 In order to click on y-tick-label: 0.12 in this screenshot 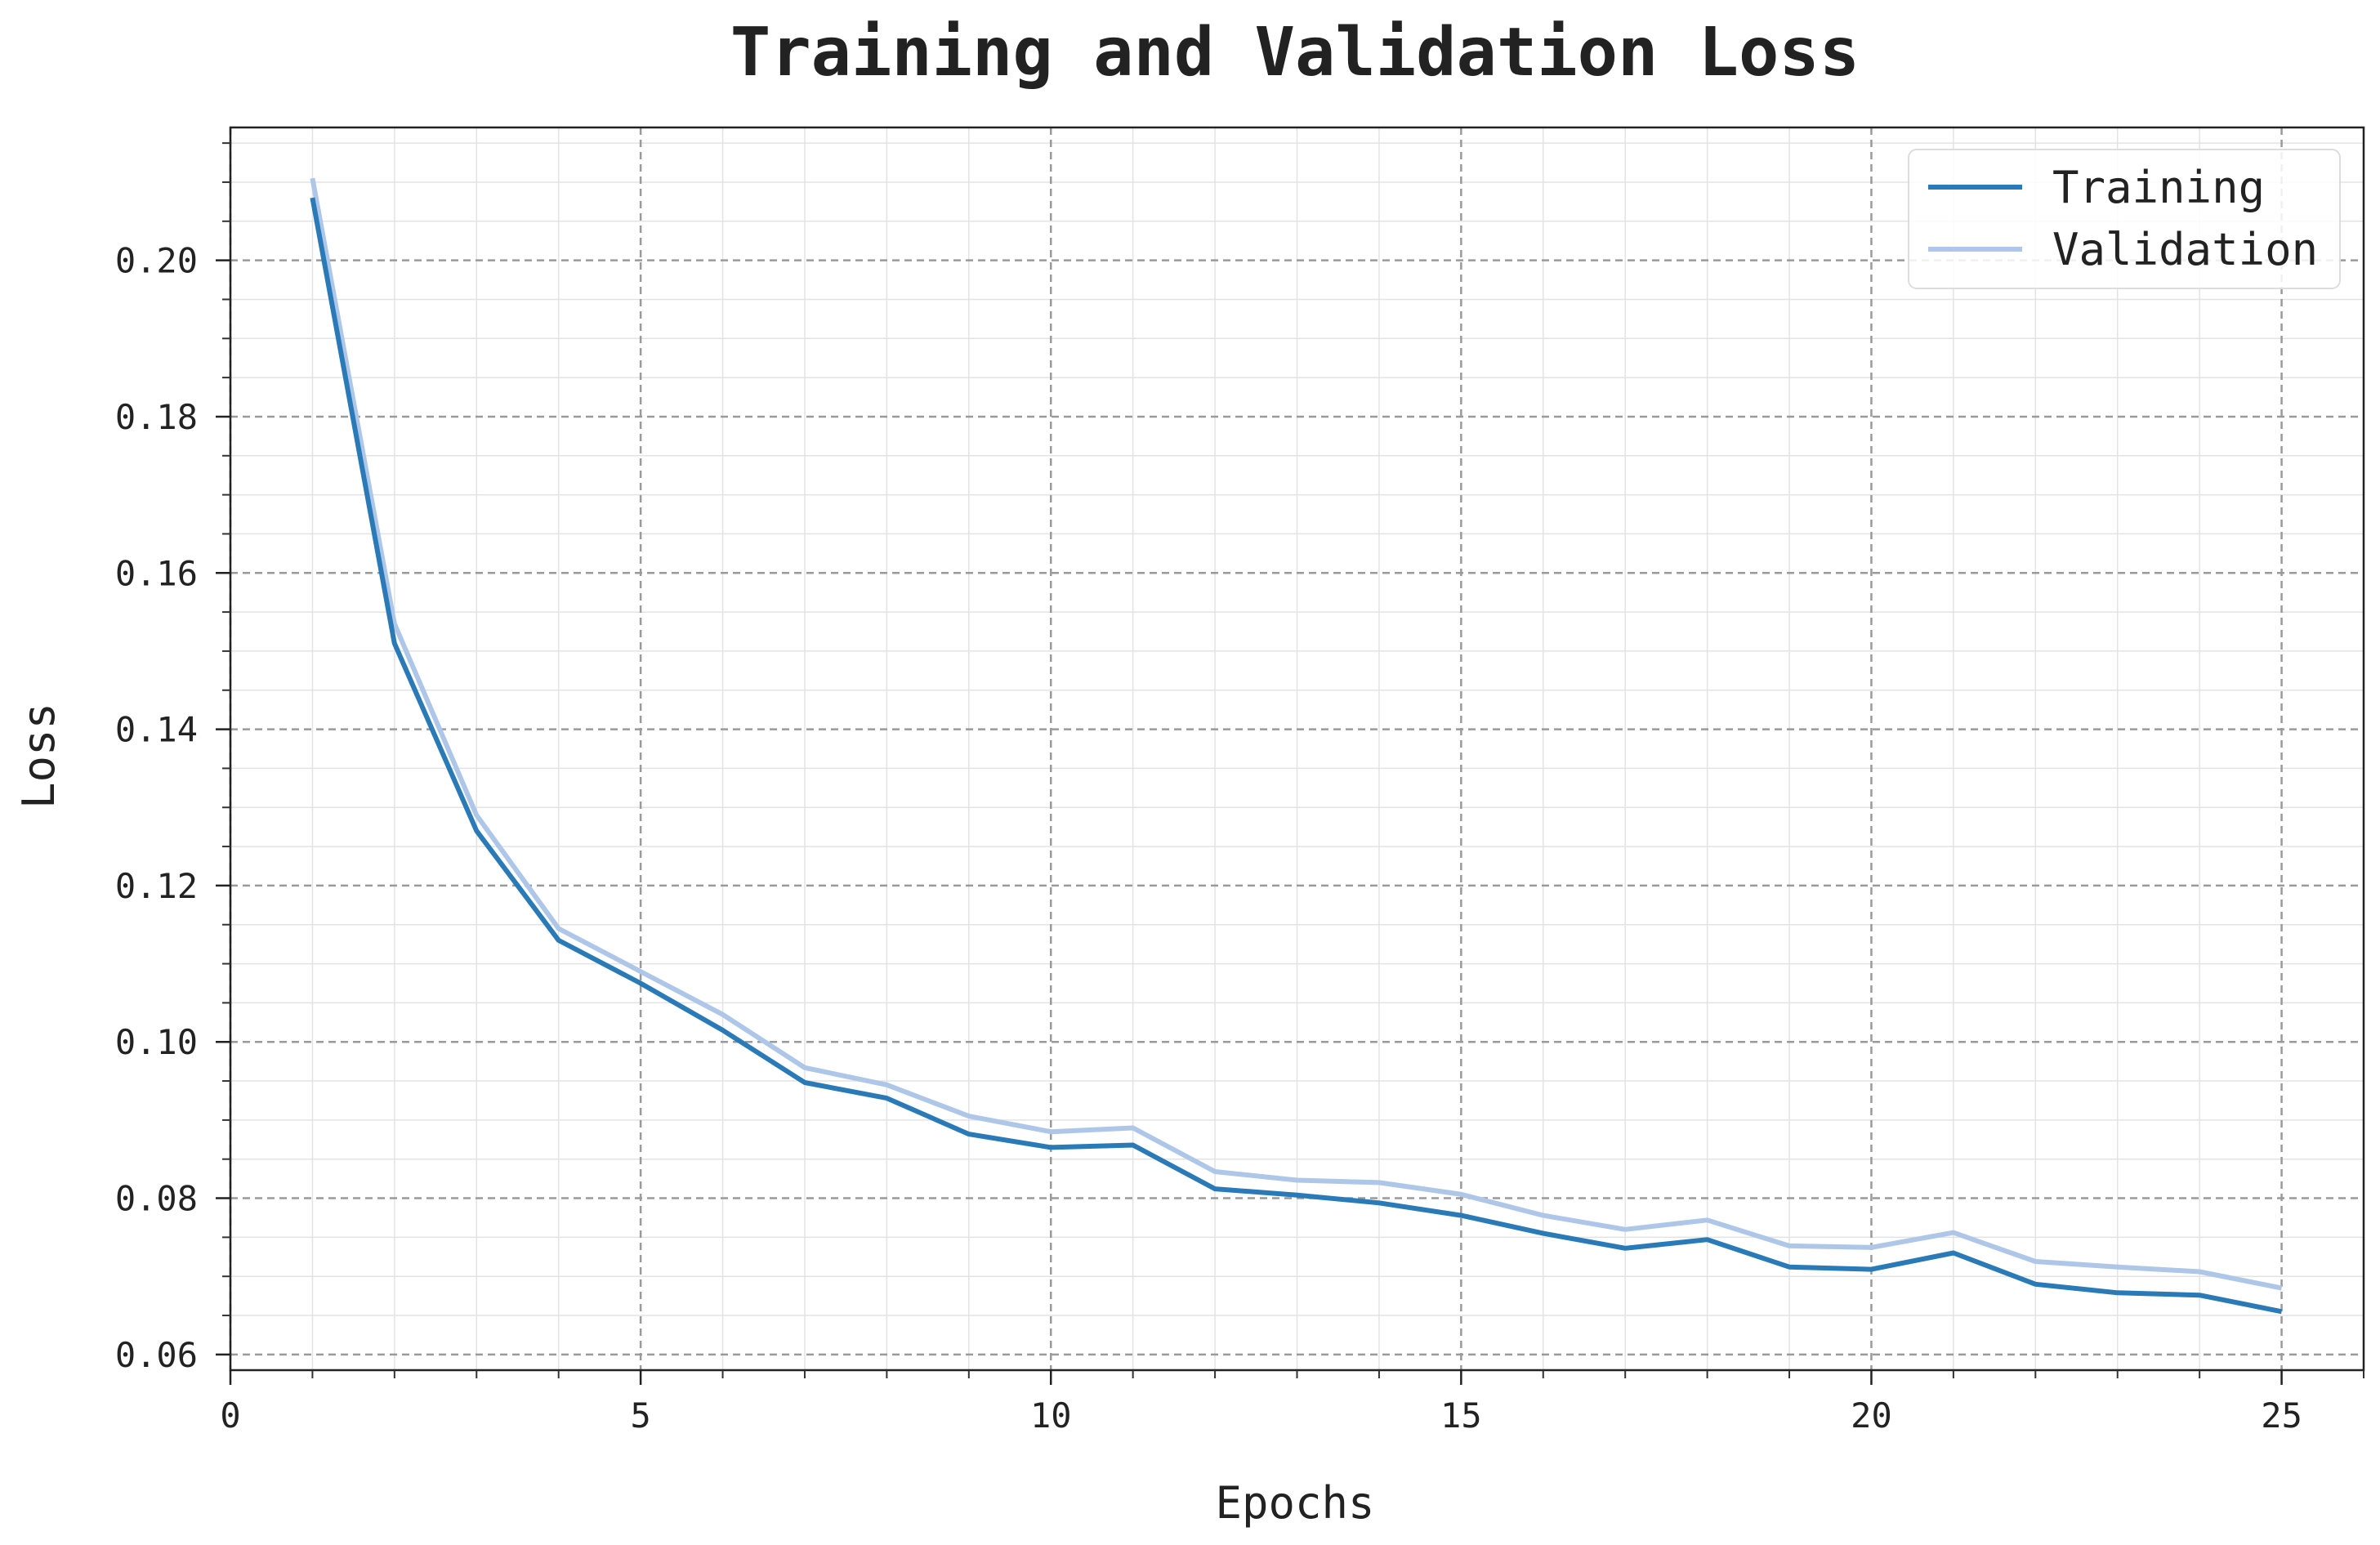, I will do `click(157, 886)`.